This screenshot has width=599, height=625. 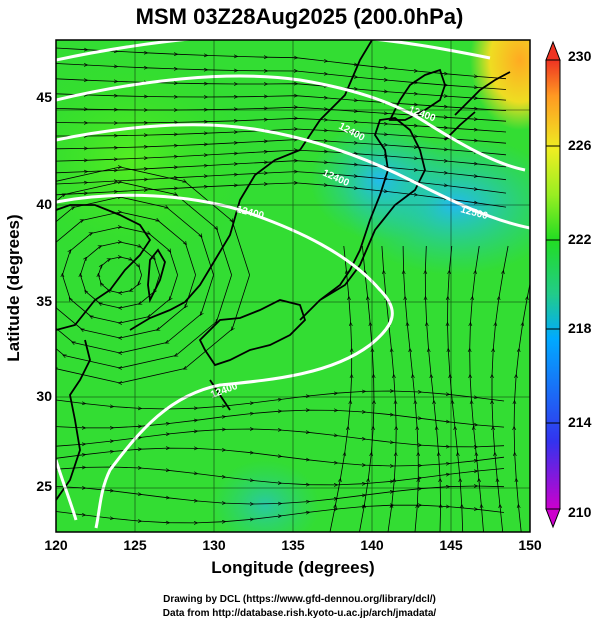 I want to click on y-tick-label: 40, so click(x=44, y=204).